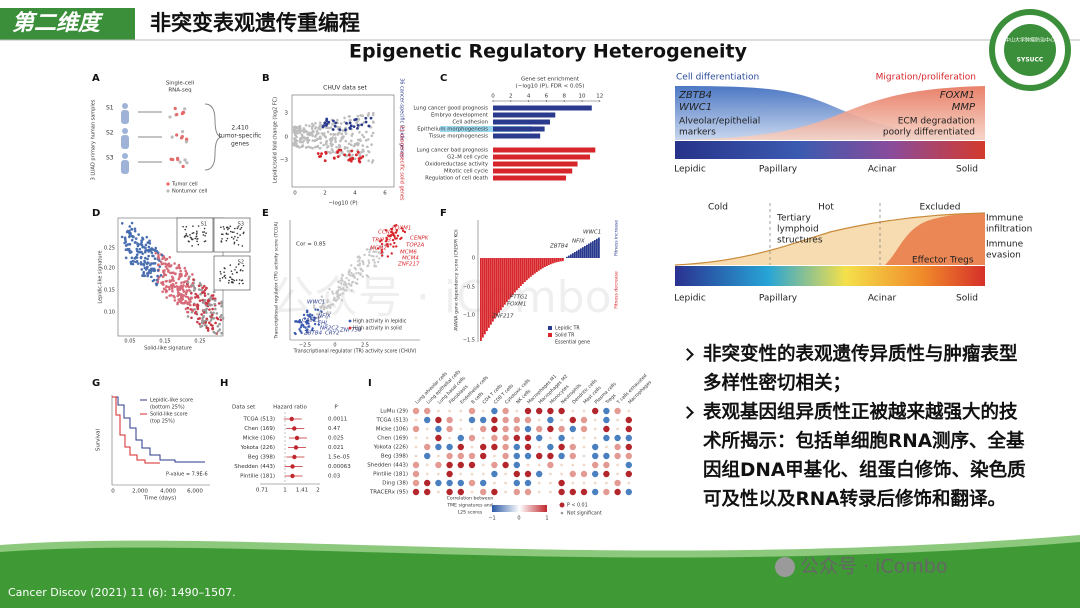 This screenshot has width=1080, height=608. I want to click on cell, so click(182, 114).